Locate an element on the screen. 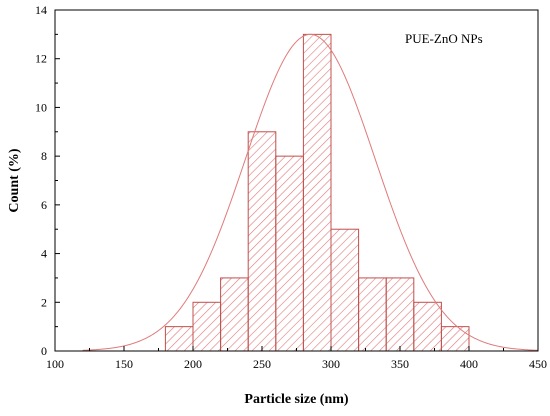 The width and height of the screenshot is (550, 416). y-axis-label: Count (%) is located at coordinates (14, 180).